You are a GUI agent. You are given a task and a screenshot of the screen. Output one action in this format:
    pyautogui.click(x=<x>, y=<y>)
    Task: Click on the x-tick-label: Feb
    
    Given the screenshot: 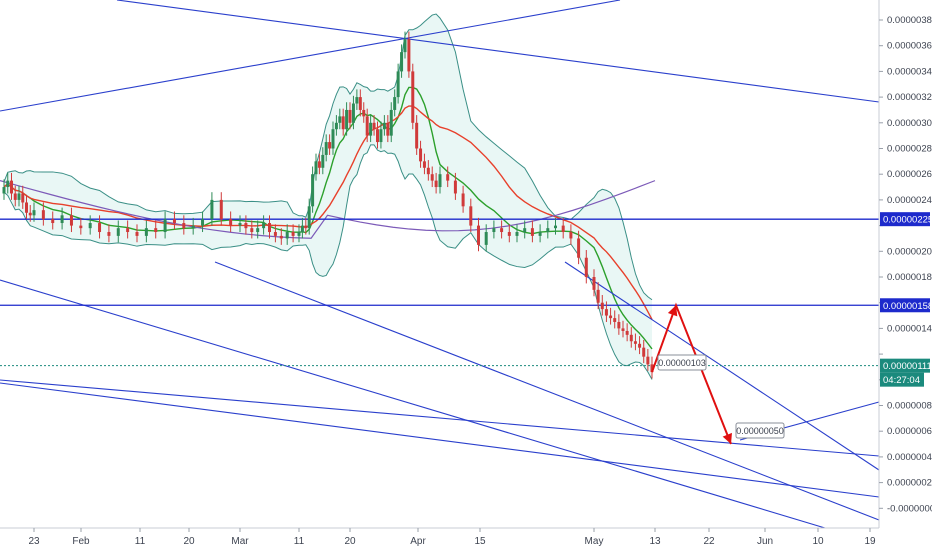 What is the action you would take?
    pyautogui.click(x=81, y=541)
    